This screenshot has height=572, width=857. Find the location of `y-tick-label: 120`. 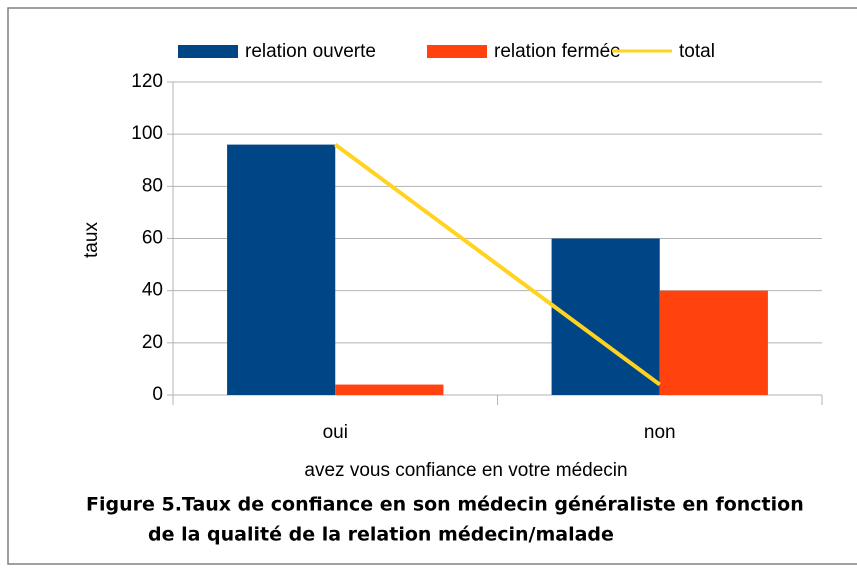

y-tick-label: 120 is located at coordinates (147, 81).